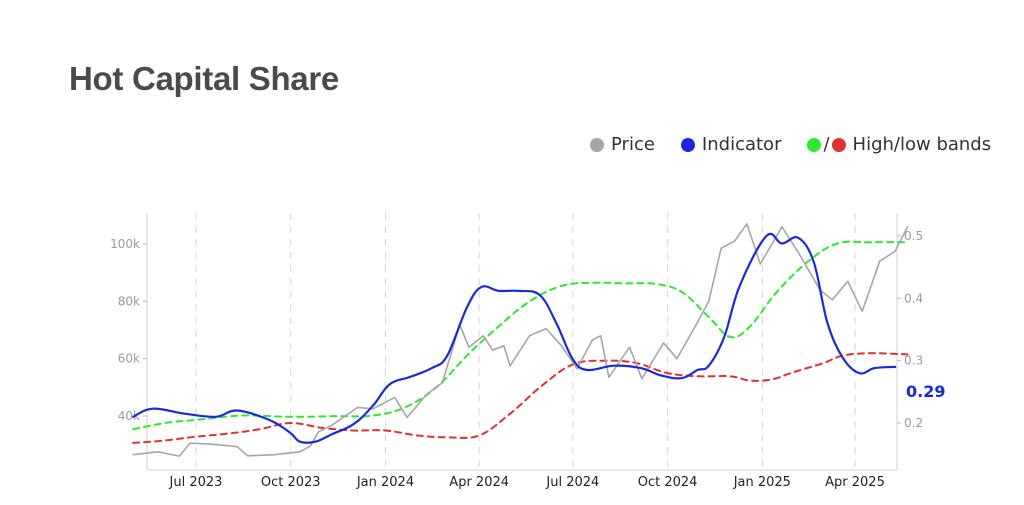 The height and width of the screenshot is (505, 1024). I want to click on x-tick-label: Apr 2024, so click(479, 482).